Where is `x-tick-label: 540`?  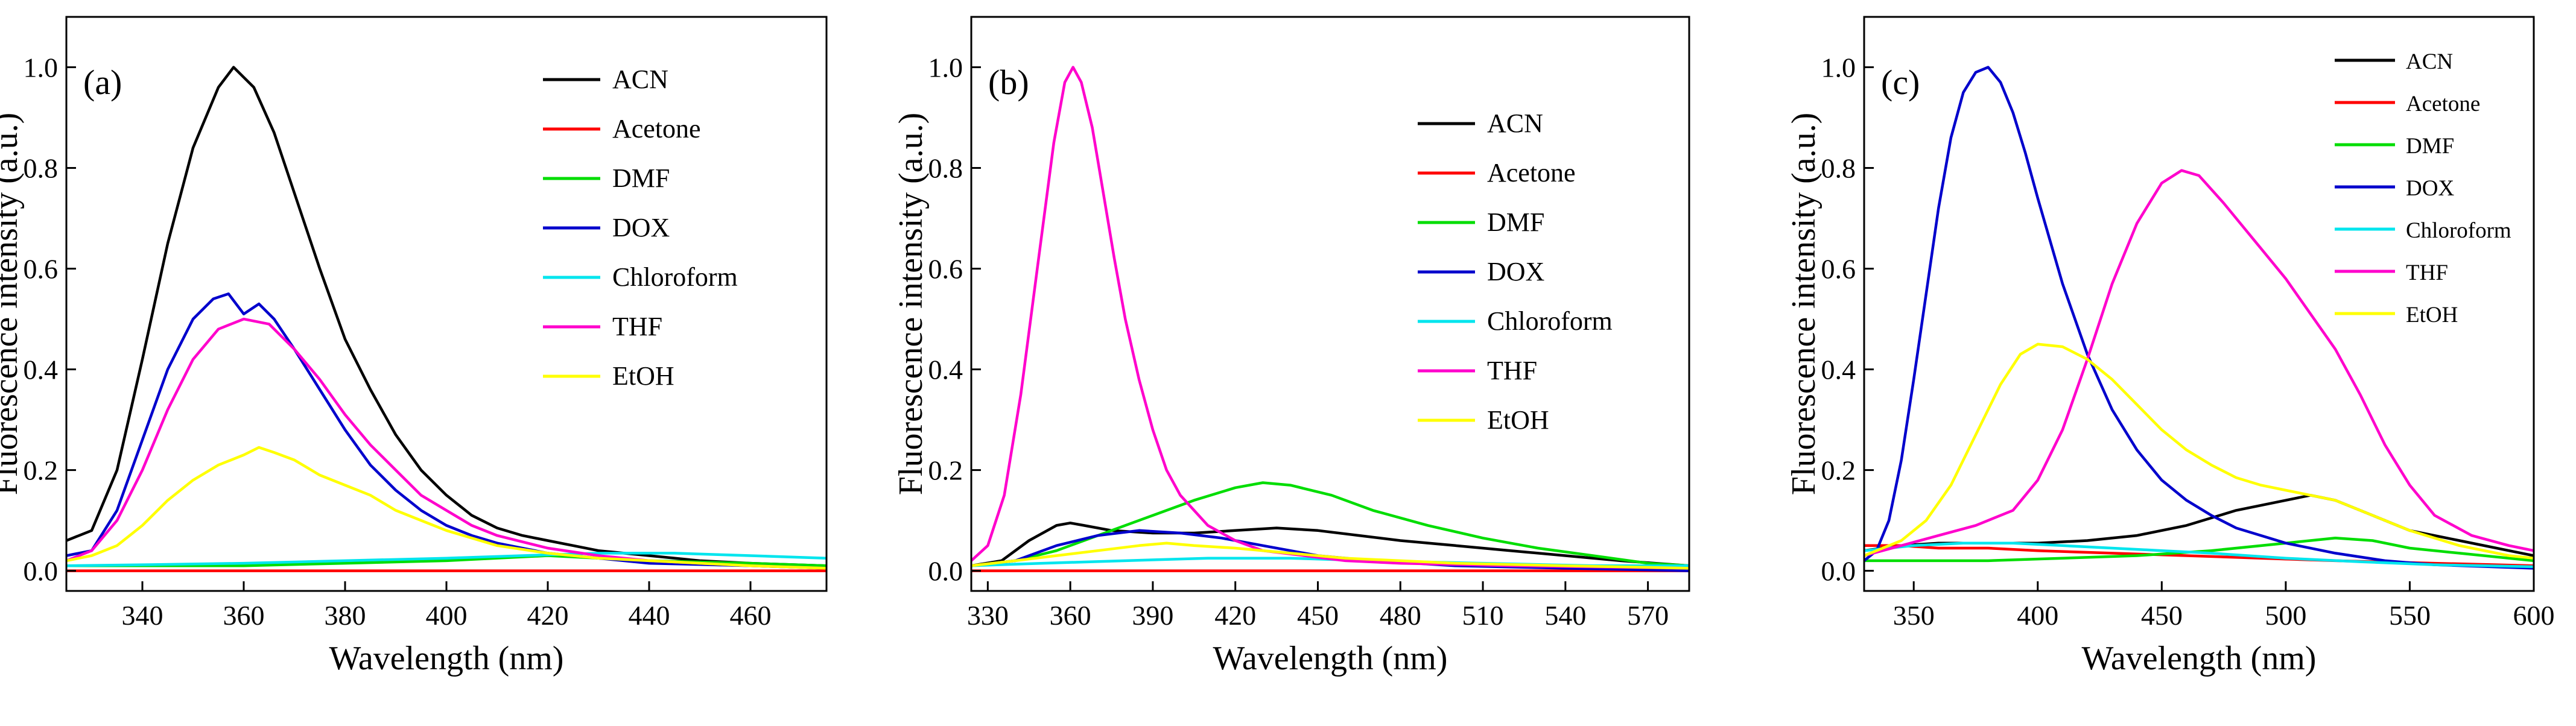
x-tick-label: 540 is located at coordinates (1565, 616).